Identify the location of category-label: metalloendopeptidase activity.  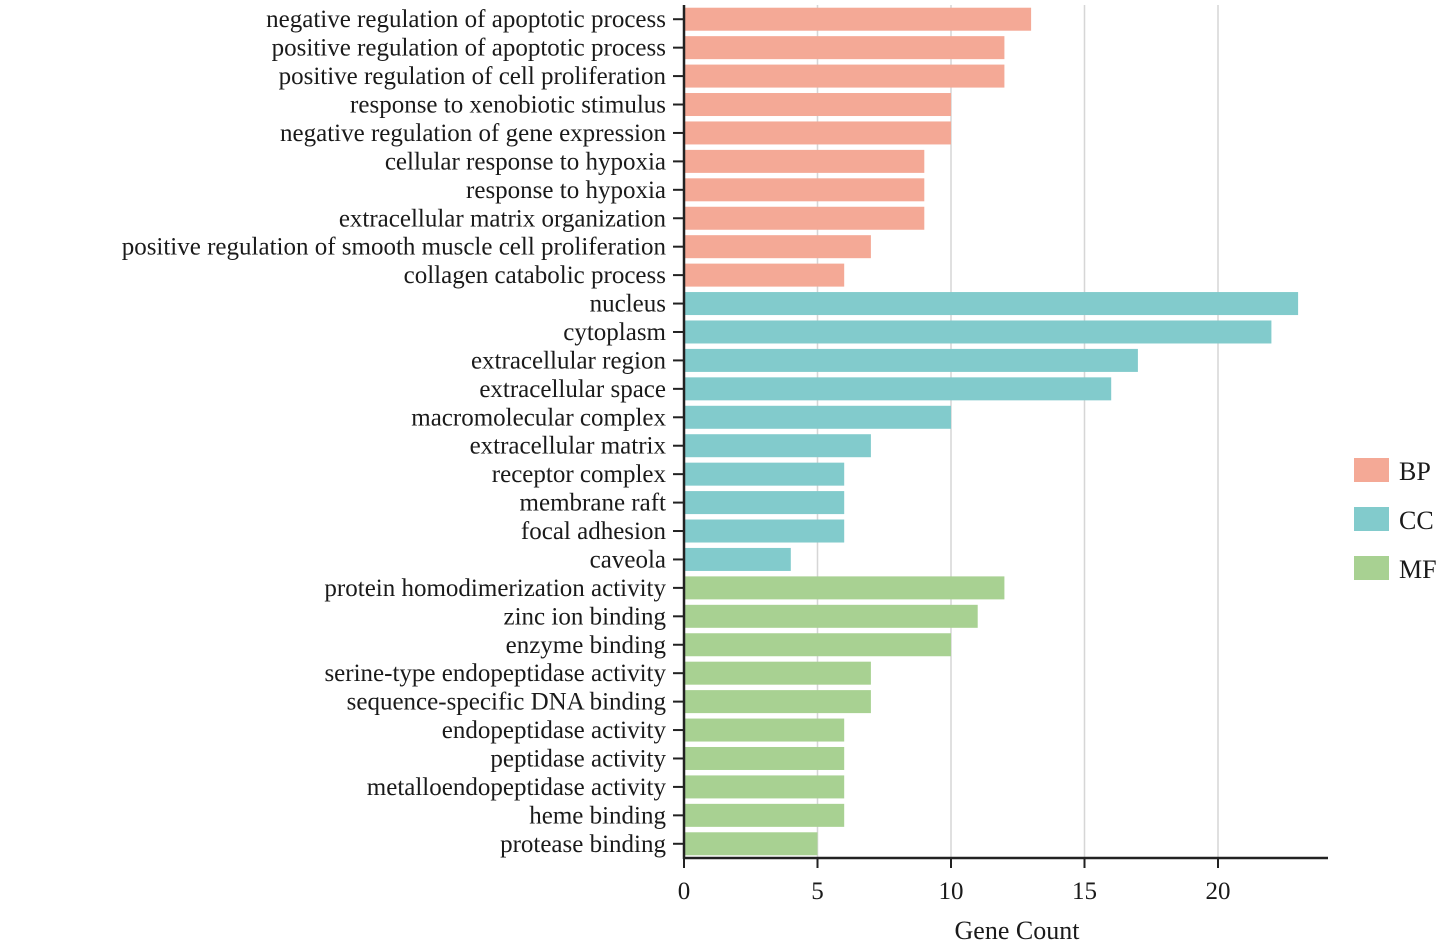
(517, 787).